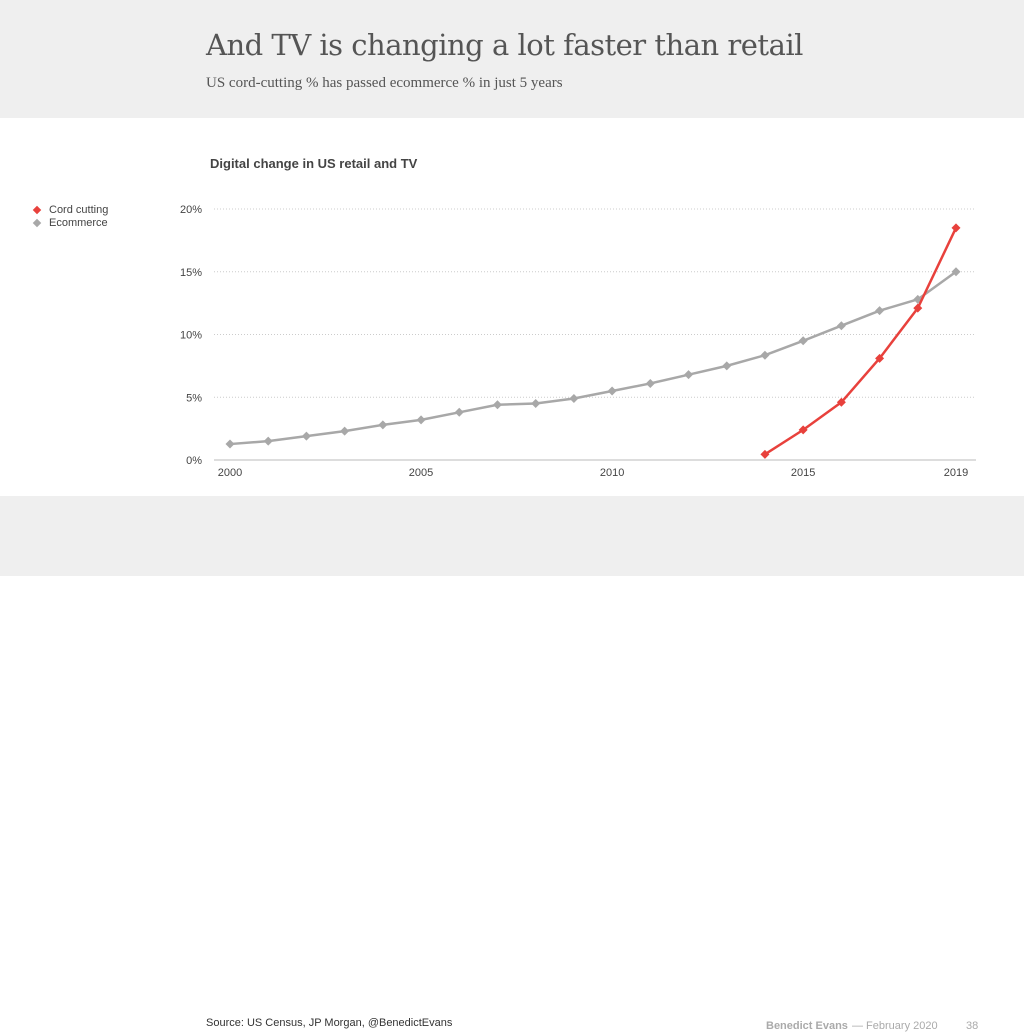 The width and height of the screenshot is (1024, 1032). What do you see at coordinates (593, 358) in the screenshot?
I see `series-line-ecommerce` at bounding box center [593, 358].